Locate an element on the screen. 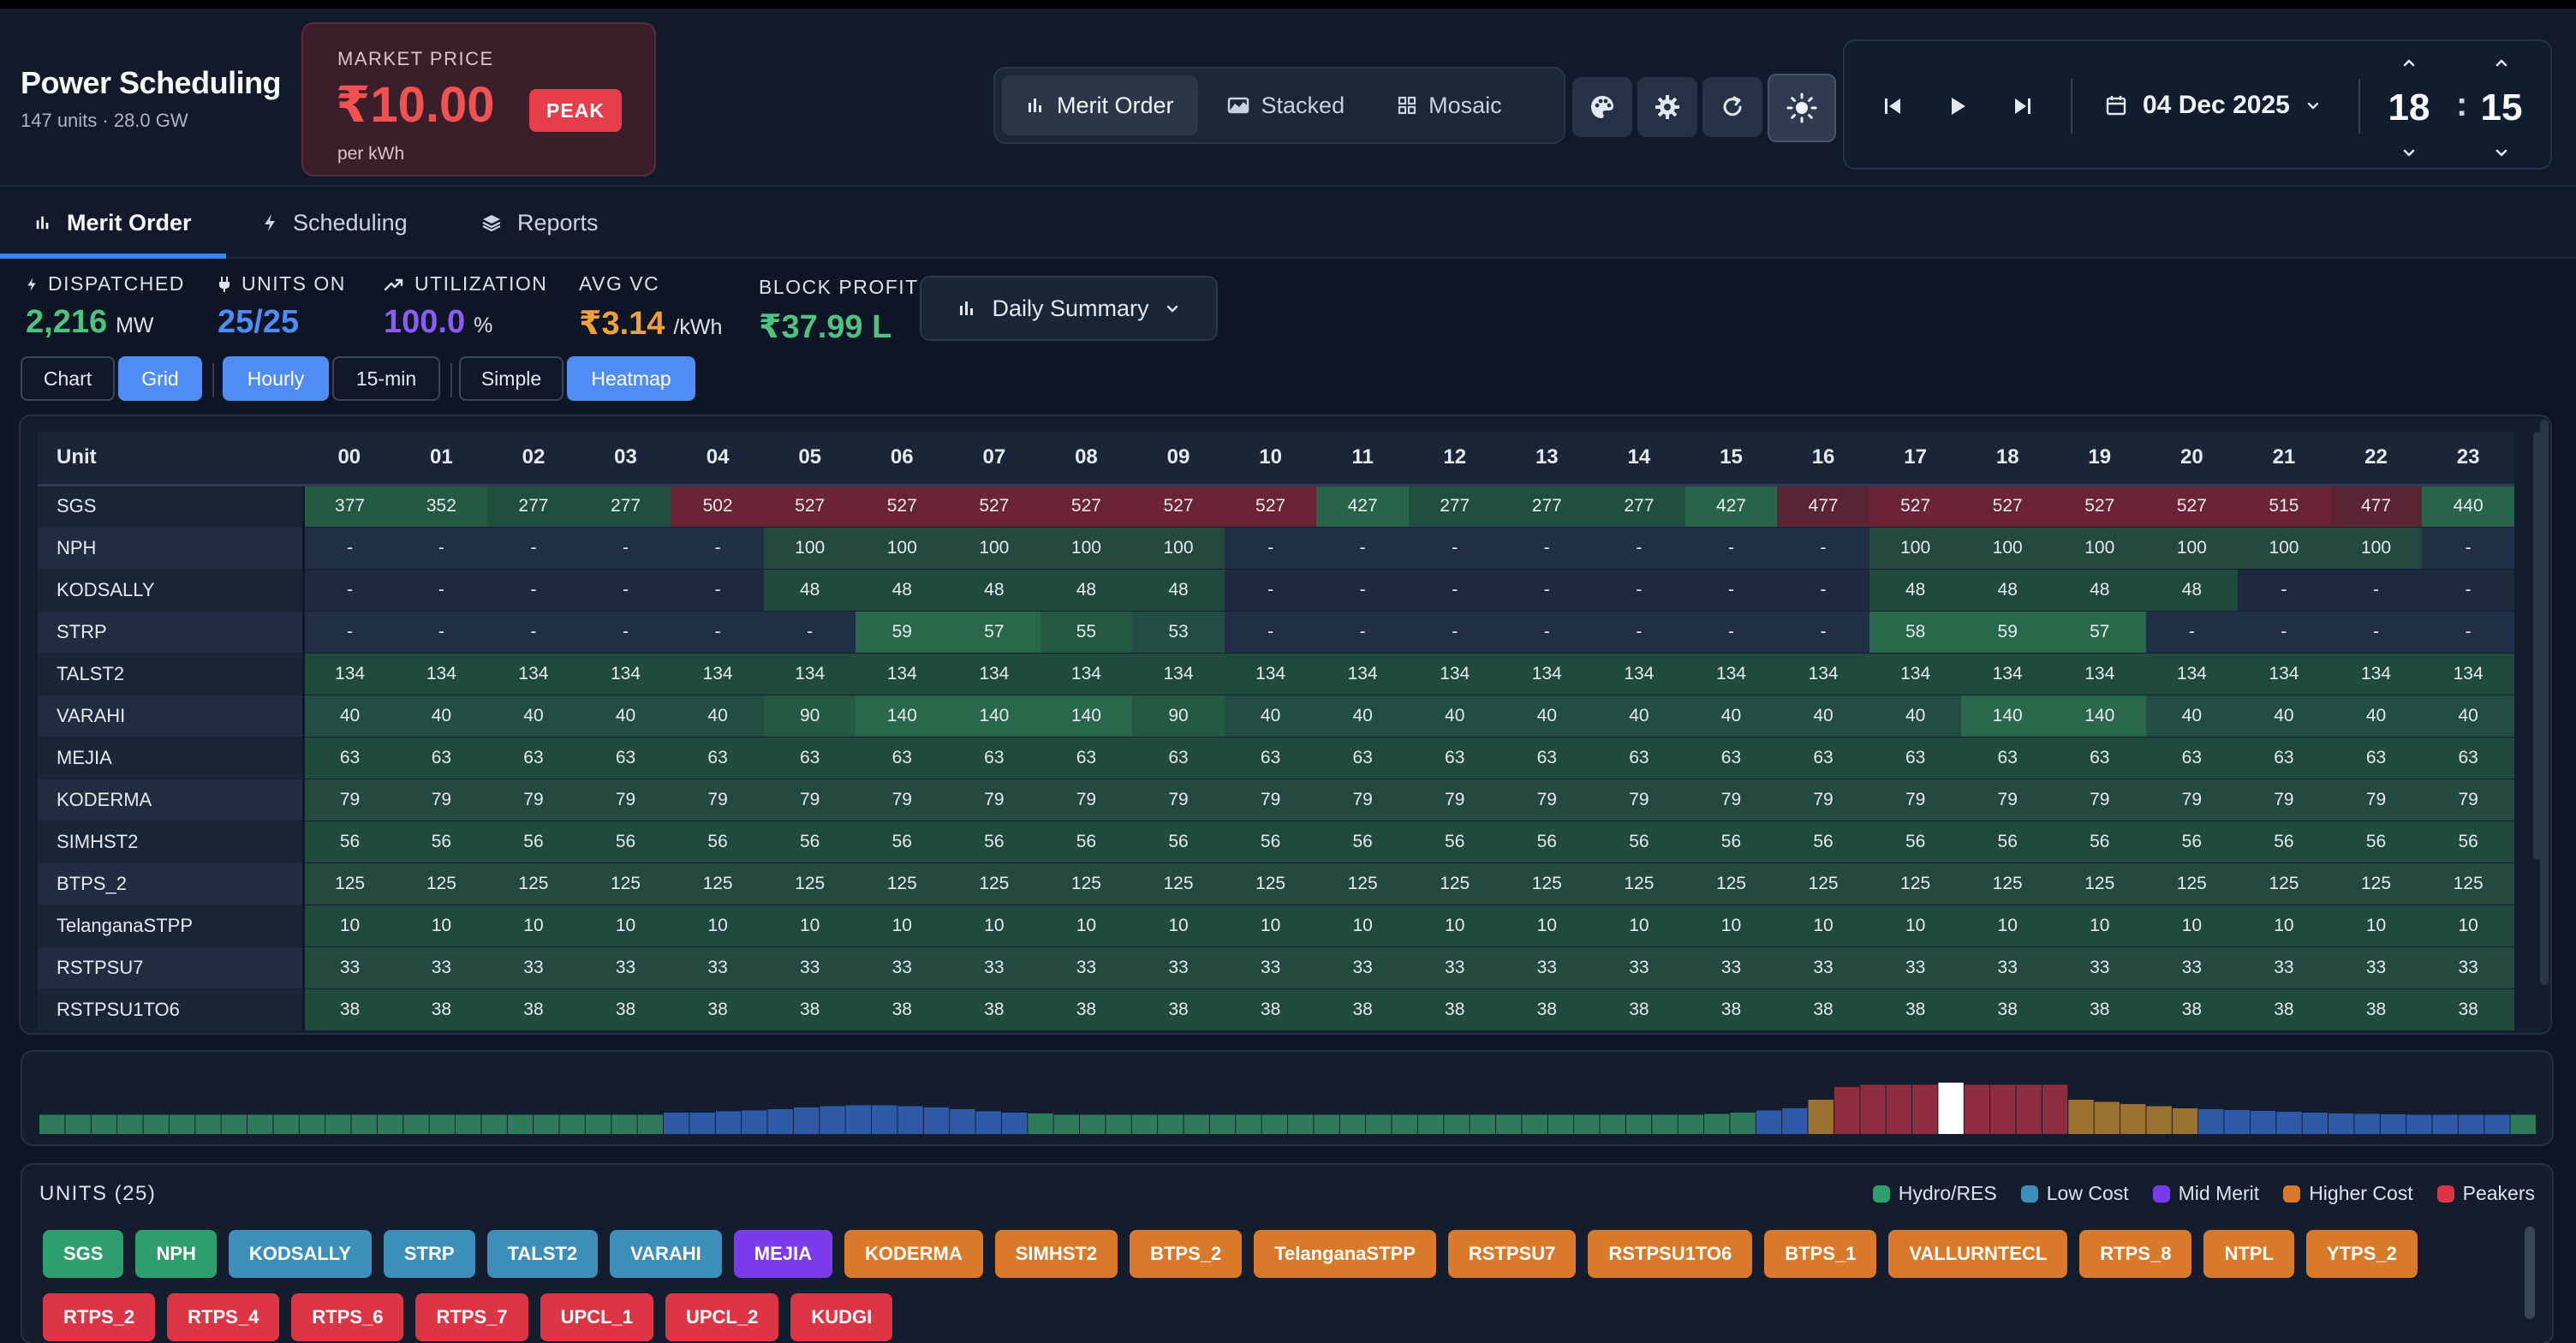 Image resolution: width=2576 pixels, height=1343 pixels. daily-summary-dropdown: Daily Summary is located at coordinates (1069, 308).